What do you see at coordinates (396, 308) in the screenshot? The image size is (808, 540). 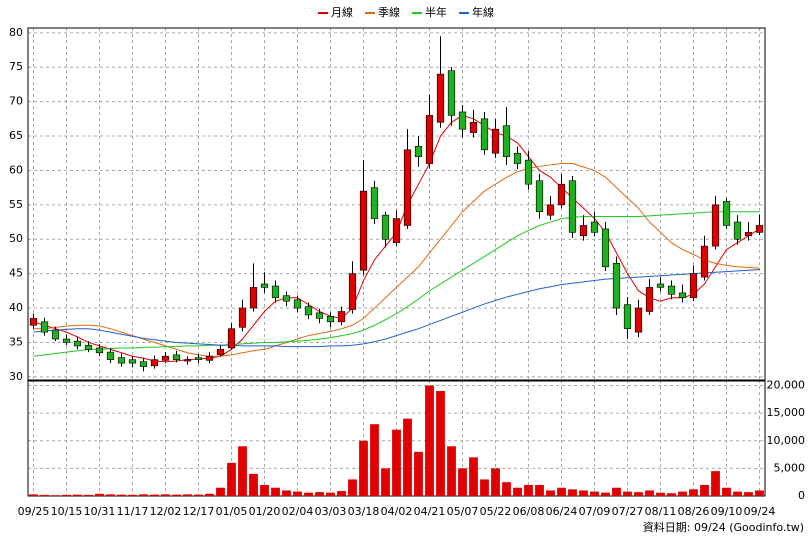 I see `ma-line` at bounding box center [396, 308].